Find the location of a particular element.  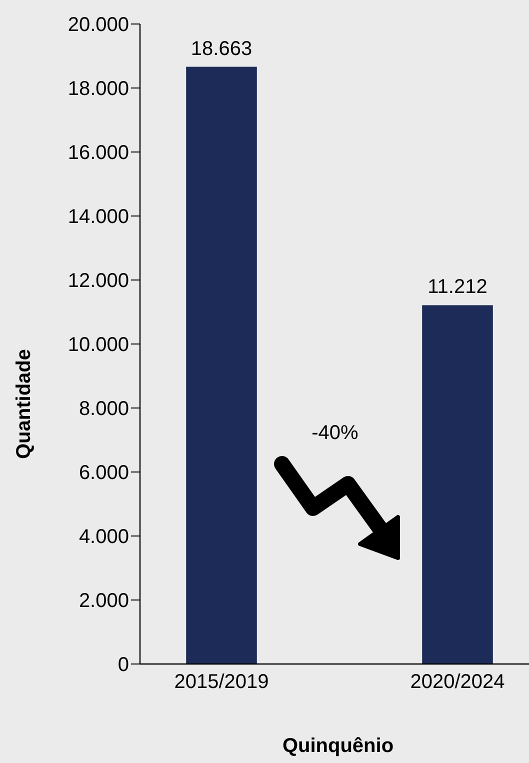

x-tick-label: 2020/2024 is located at coordinates (457, 682).